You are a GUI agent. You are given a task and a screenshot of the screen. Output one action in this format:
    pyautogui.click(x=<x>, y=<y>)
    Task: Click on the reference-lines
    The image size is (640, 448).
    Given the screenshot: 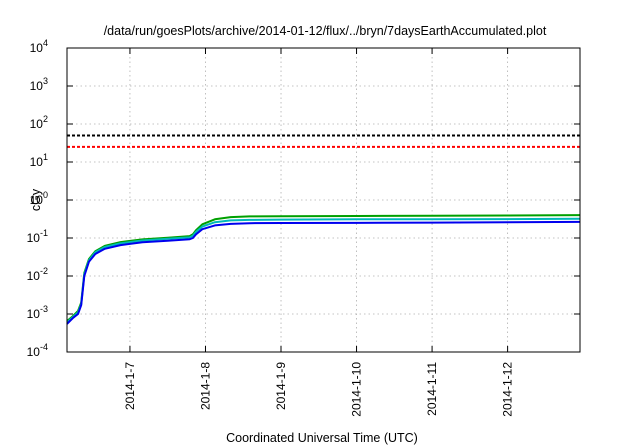 What is the action you would take?
    pyautogui.click(x=323, y=141)
    